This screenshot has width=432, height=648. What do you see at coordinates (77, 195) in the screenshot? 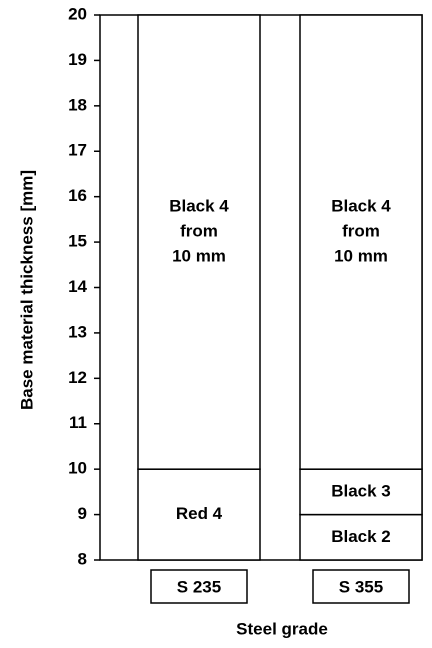
I see `y-tick-label: 16` at bounding box center [77, 195].